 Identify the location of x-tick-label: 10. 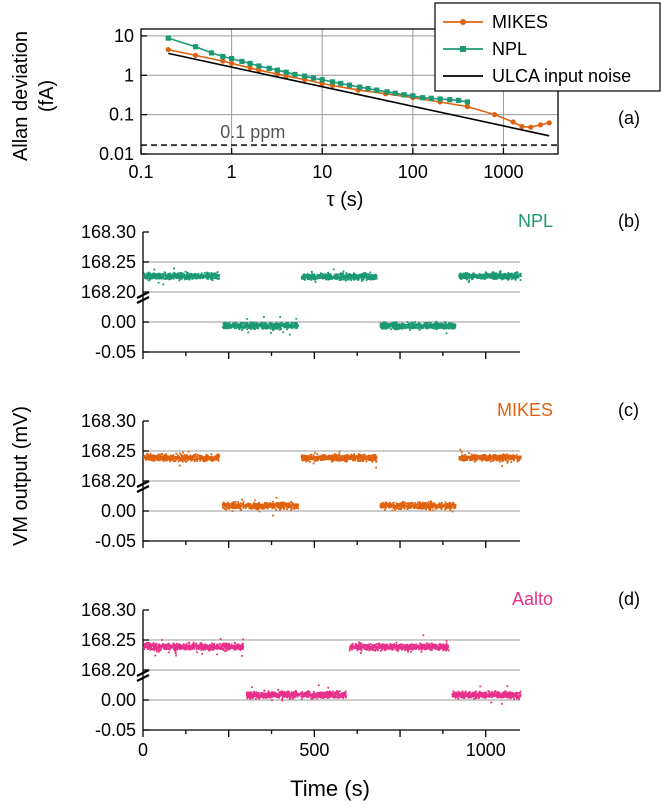
(322, 172).